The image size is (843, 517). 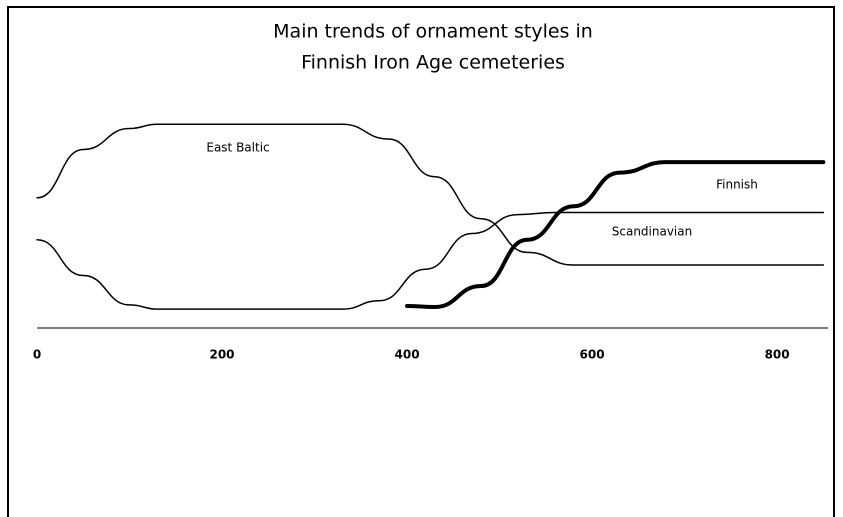 What do you see at coordinates (433, 63) in the screenshot?
I see `chart-title: Finnish Iron Age cemeteries` at bounding box center [433, 63].